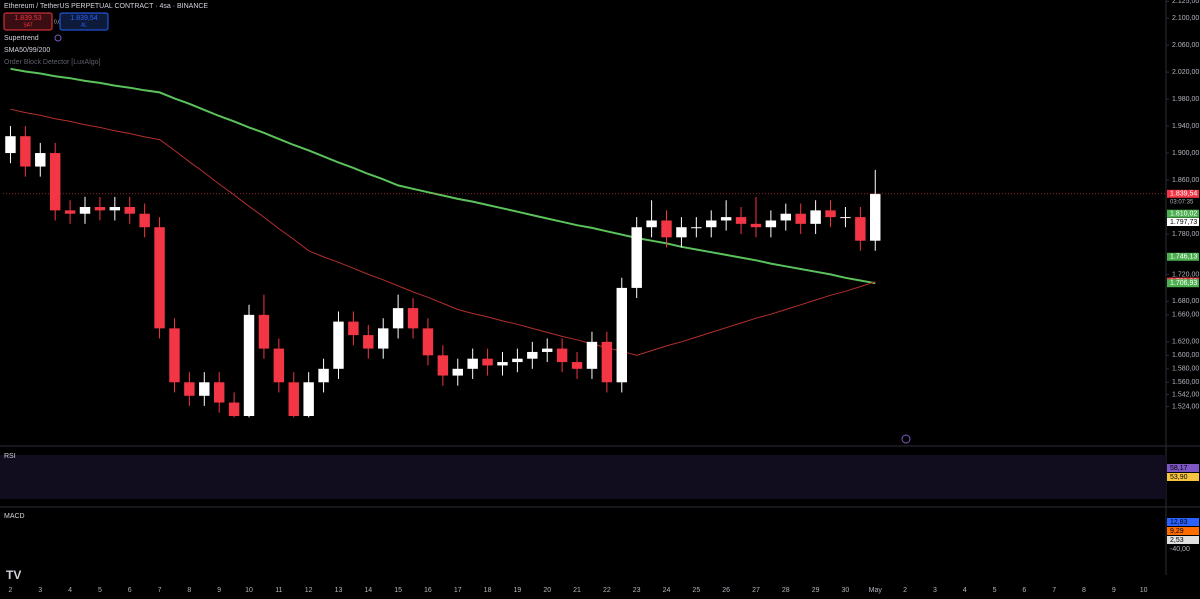 The height and width of the screenshot is (599, 1200). What do you see at coordinates (27, 18) in the screenshot?
I see `sell-price: 1.839,53` at bounding box center [27, 18].